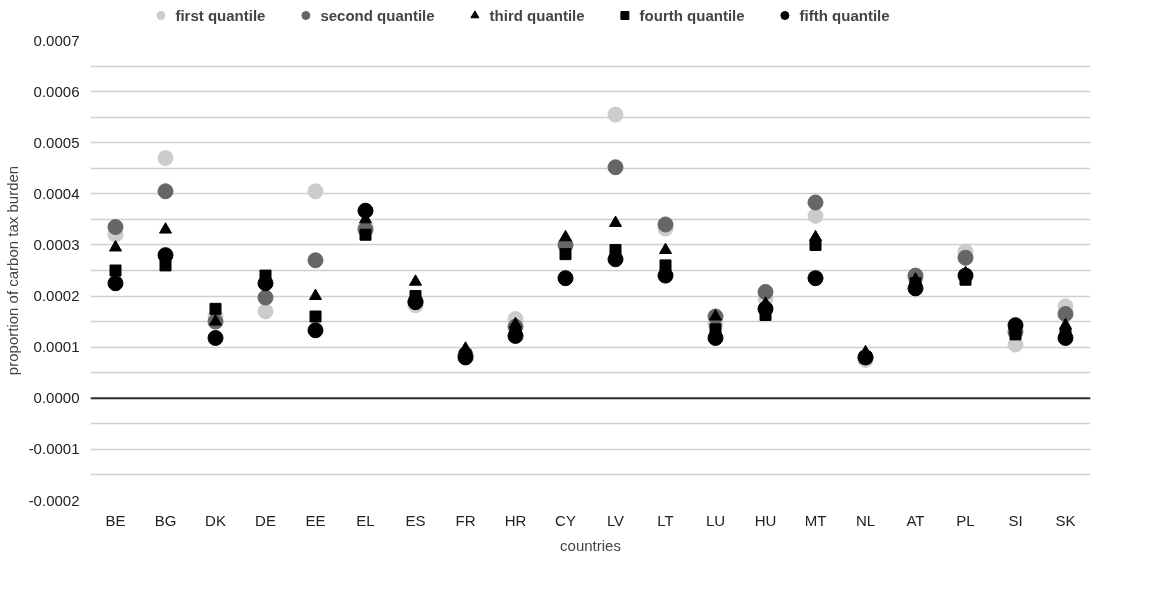 The image size is (1153, 607). Describe the element at coordinates (56, 91) in the screenshot. I see `y-tick-label: 0.0006` at that location.